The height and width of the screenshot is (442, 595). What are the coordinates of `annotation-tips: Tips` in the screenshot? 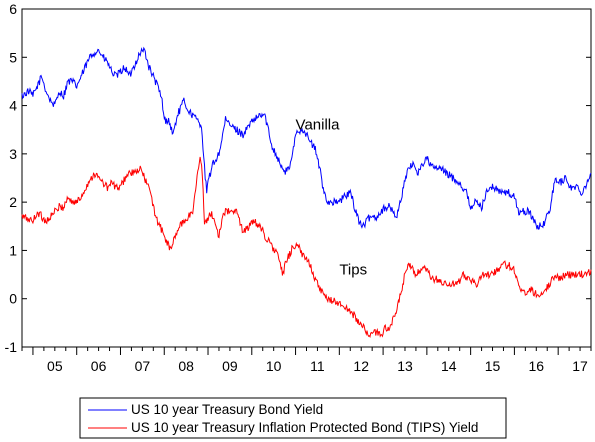 It's located at (353, 270).